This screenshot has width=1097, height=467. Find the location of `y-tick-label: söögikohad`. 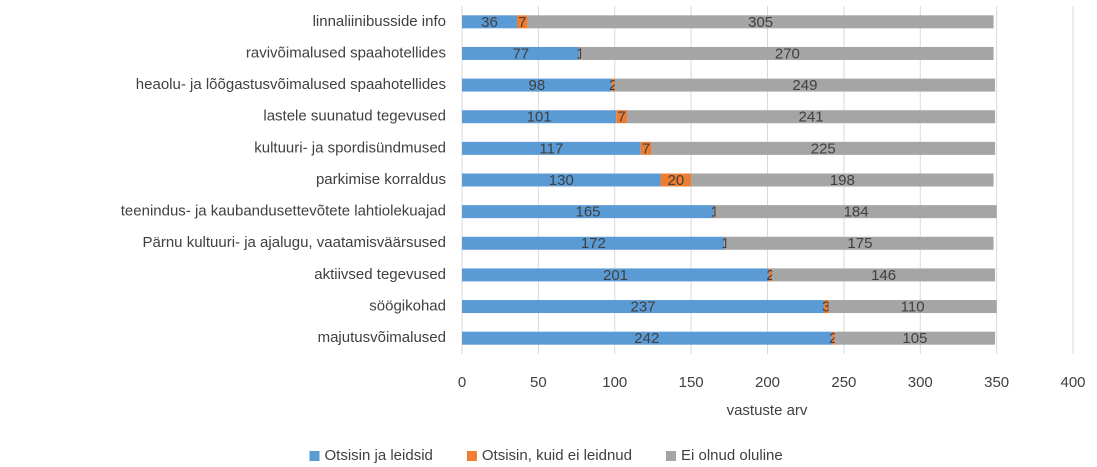

y-tick-label: söögikohad is located at coordinates (407, 306).